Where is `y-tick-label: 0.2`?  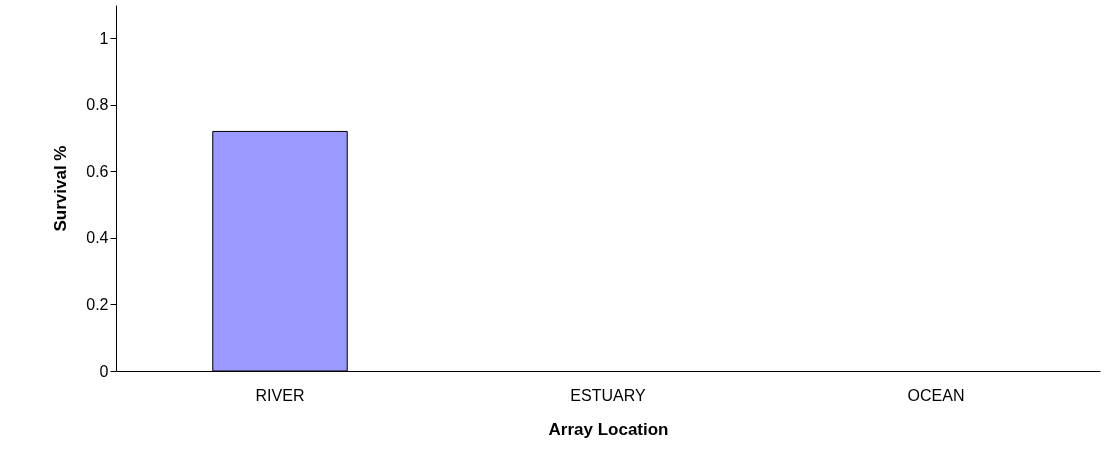 y-tick-label: 0.2 is located at coordinates (97, 304).